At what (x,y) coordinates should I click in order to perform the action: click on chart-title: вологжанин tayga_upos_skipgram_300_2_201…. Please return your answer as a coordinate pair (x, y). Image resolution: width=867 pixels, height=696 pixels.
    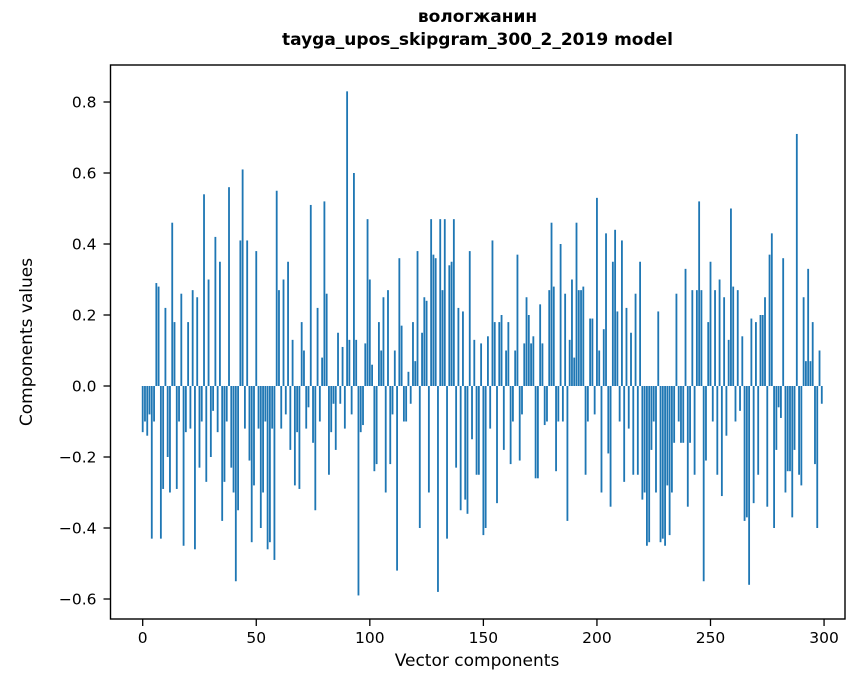
    Looking at the image, I should click on (477, 29).